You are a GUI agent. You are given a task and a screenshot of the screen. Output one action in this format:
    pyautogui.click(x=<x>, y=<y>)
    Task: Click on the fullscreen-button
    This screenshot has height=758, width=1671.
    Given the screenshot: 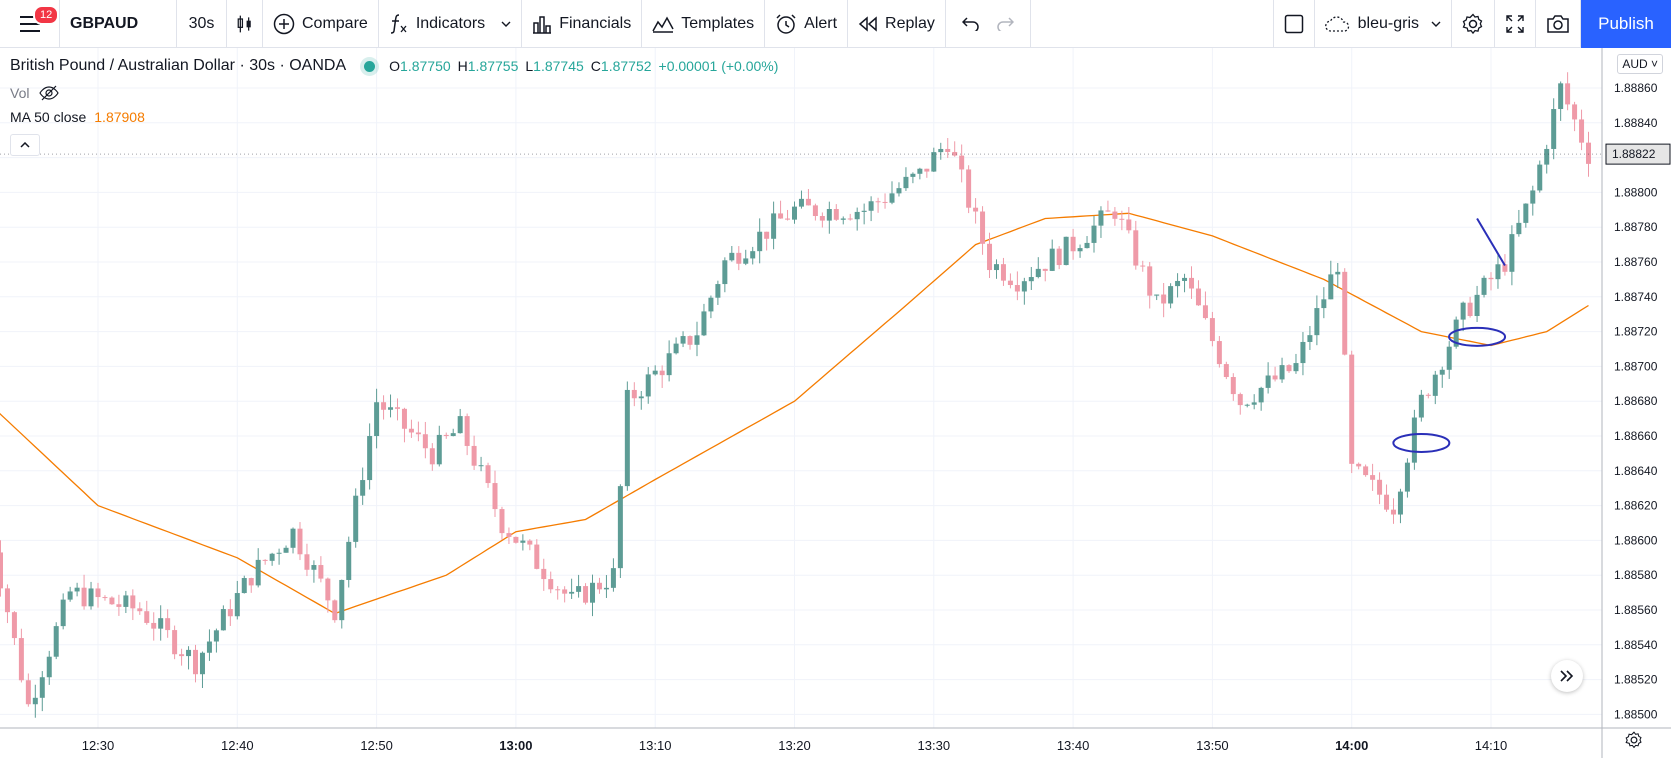 What is the action you would take?
    pyautogui.click(x=1515, y=24)
    